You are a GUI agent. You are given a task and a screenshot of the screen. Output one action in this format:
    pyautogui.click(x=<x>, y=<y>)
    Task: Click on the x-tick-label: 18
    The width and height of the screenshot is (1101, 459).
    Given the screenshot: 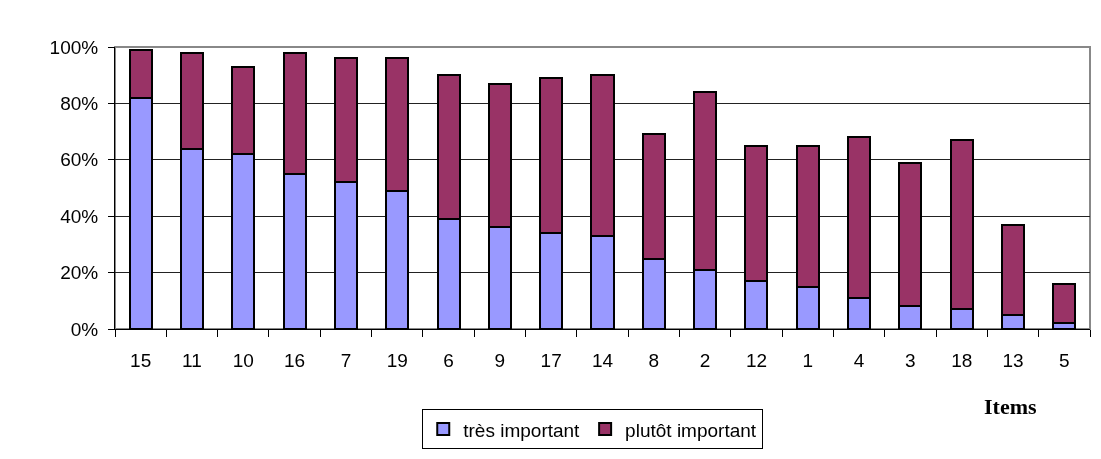 What is the action you would take?
    pyautogui.click(x=962, y=360)
    